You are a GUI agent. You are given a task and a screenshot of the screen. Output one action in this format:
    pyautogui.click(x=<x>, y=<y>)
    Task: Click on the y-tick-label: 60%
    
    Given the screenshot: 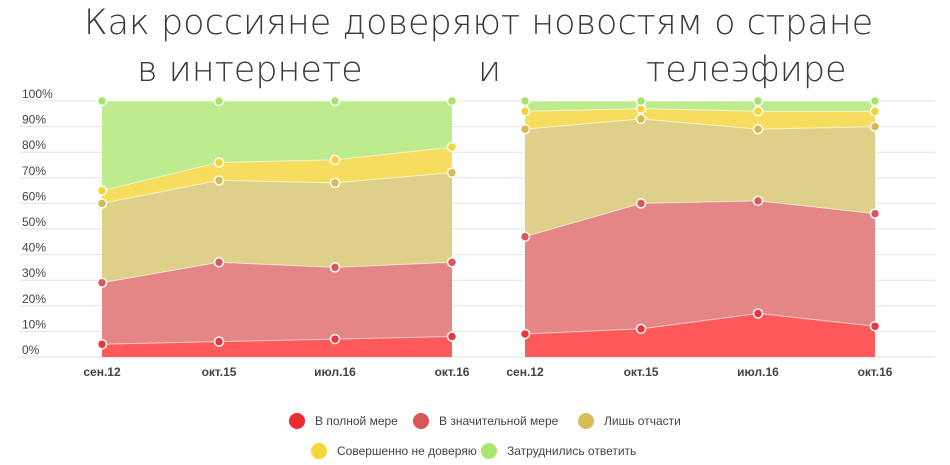 What is the action you would take?
    pyautogui.click(x=34, y=196)
    